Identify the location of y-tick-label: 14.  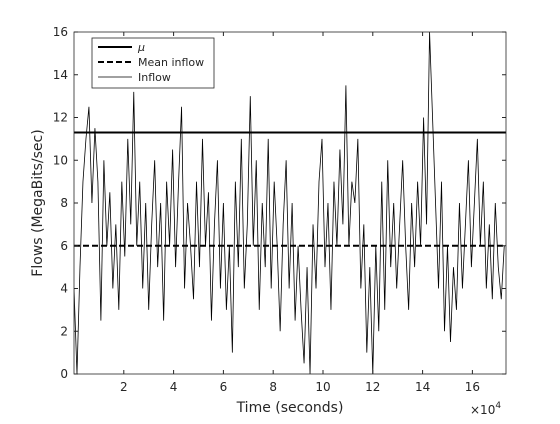
(60, 75).